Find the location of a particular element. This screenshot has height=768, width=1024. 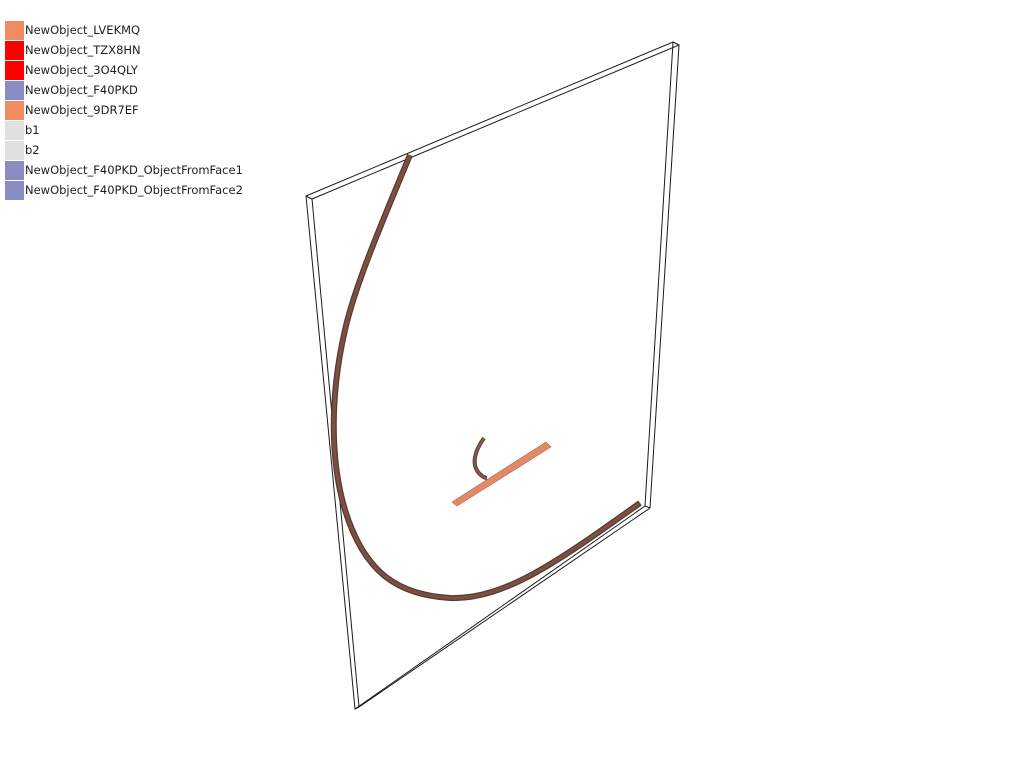

legend-item-newobject-tzx8hn: NewObject_TZX8HN is located at coordinates (155, 50).